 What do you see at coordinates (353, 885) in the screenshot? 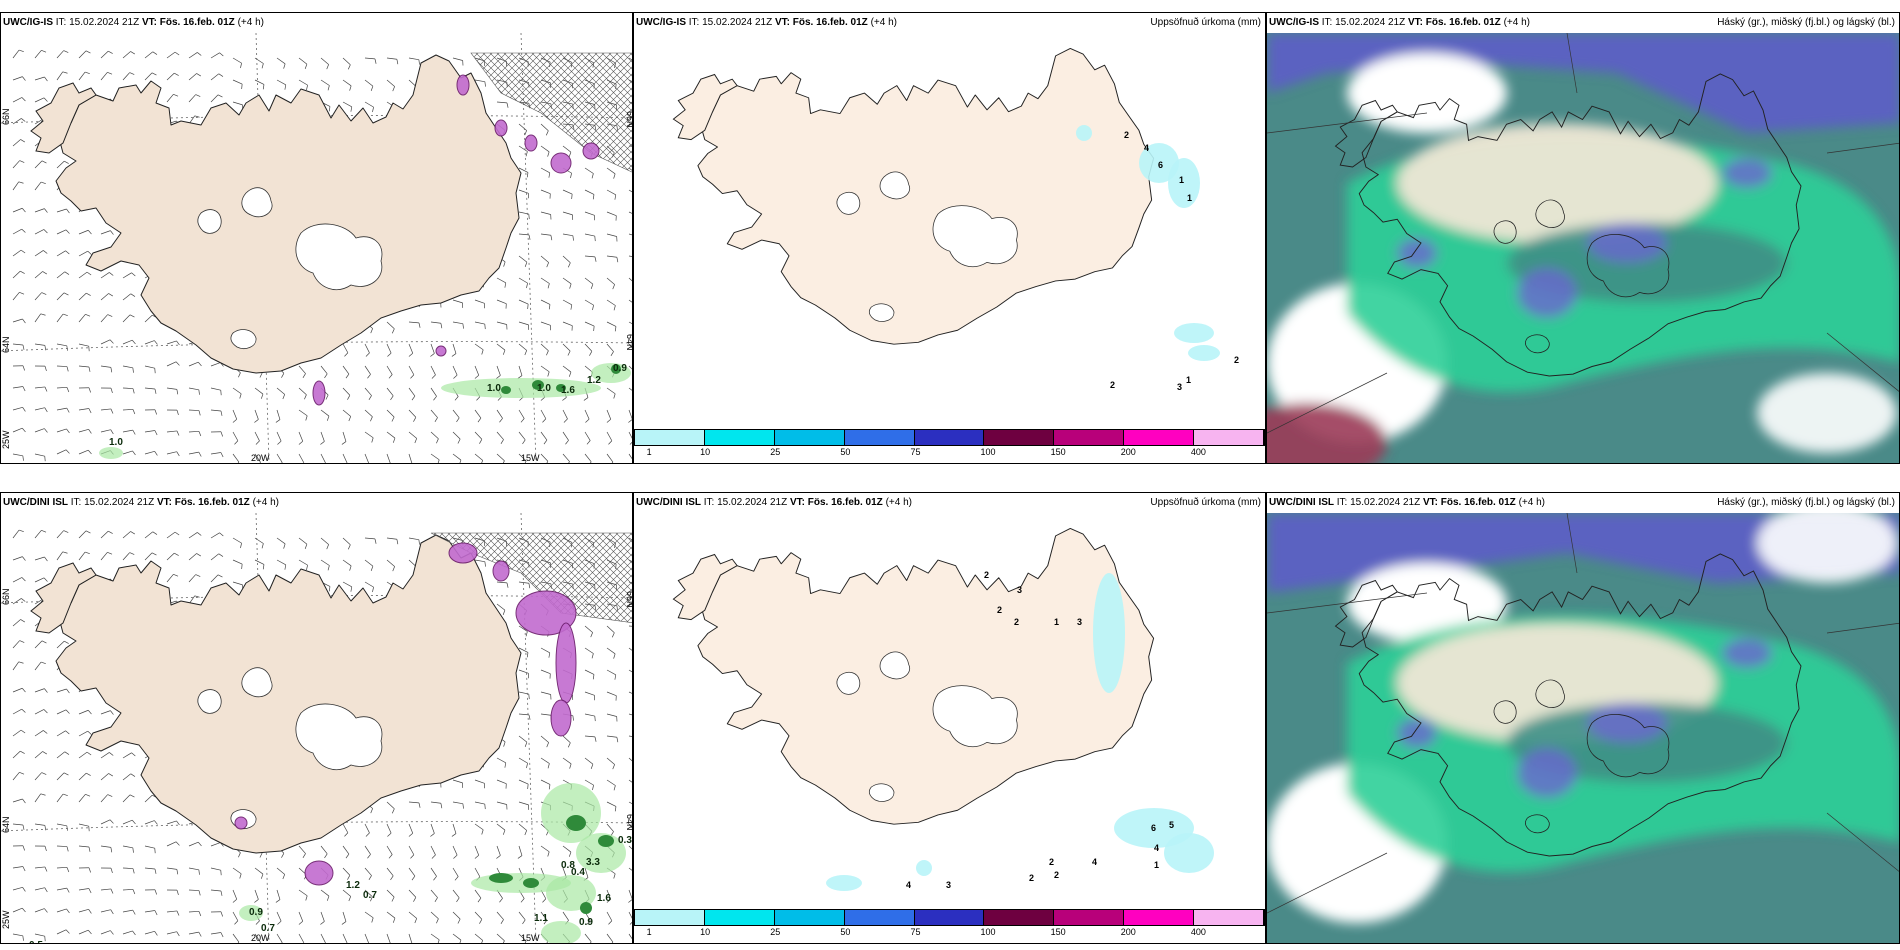
I see `precip-value: 1.2` at bounding box center [353, 885].